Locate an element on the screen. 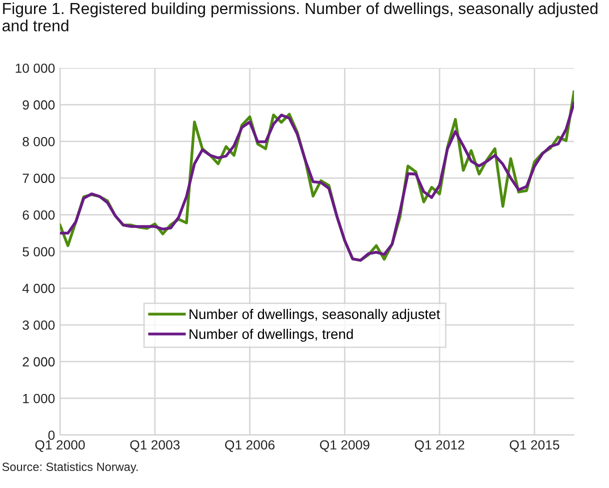 This screenshot has height=488, width=609. y-tick-label: 4 000 is located at coordinates (38, 289).